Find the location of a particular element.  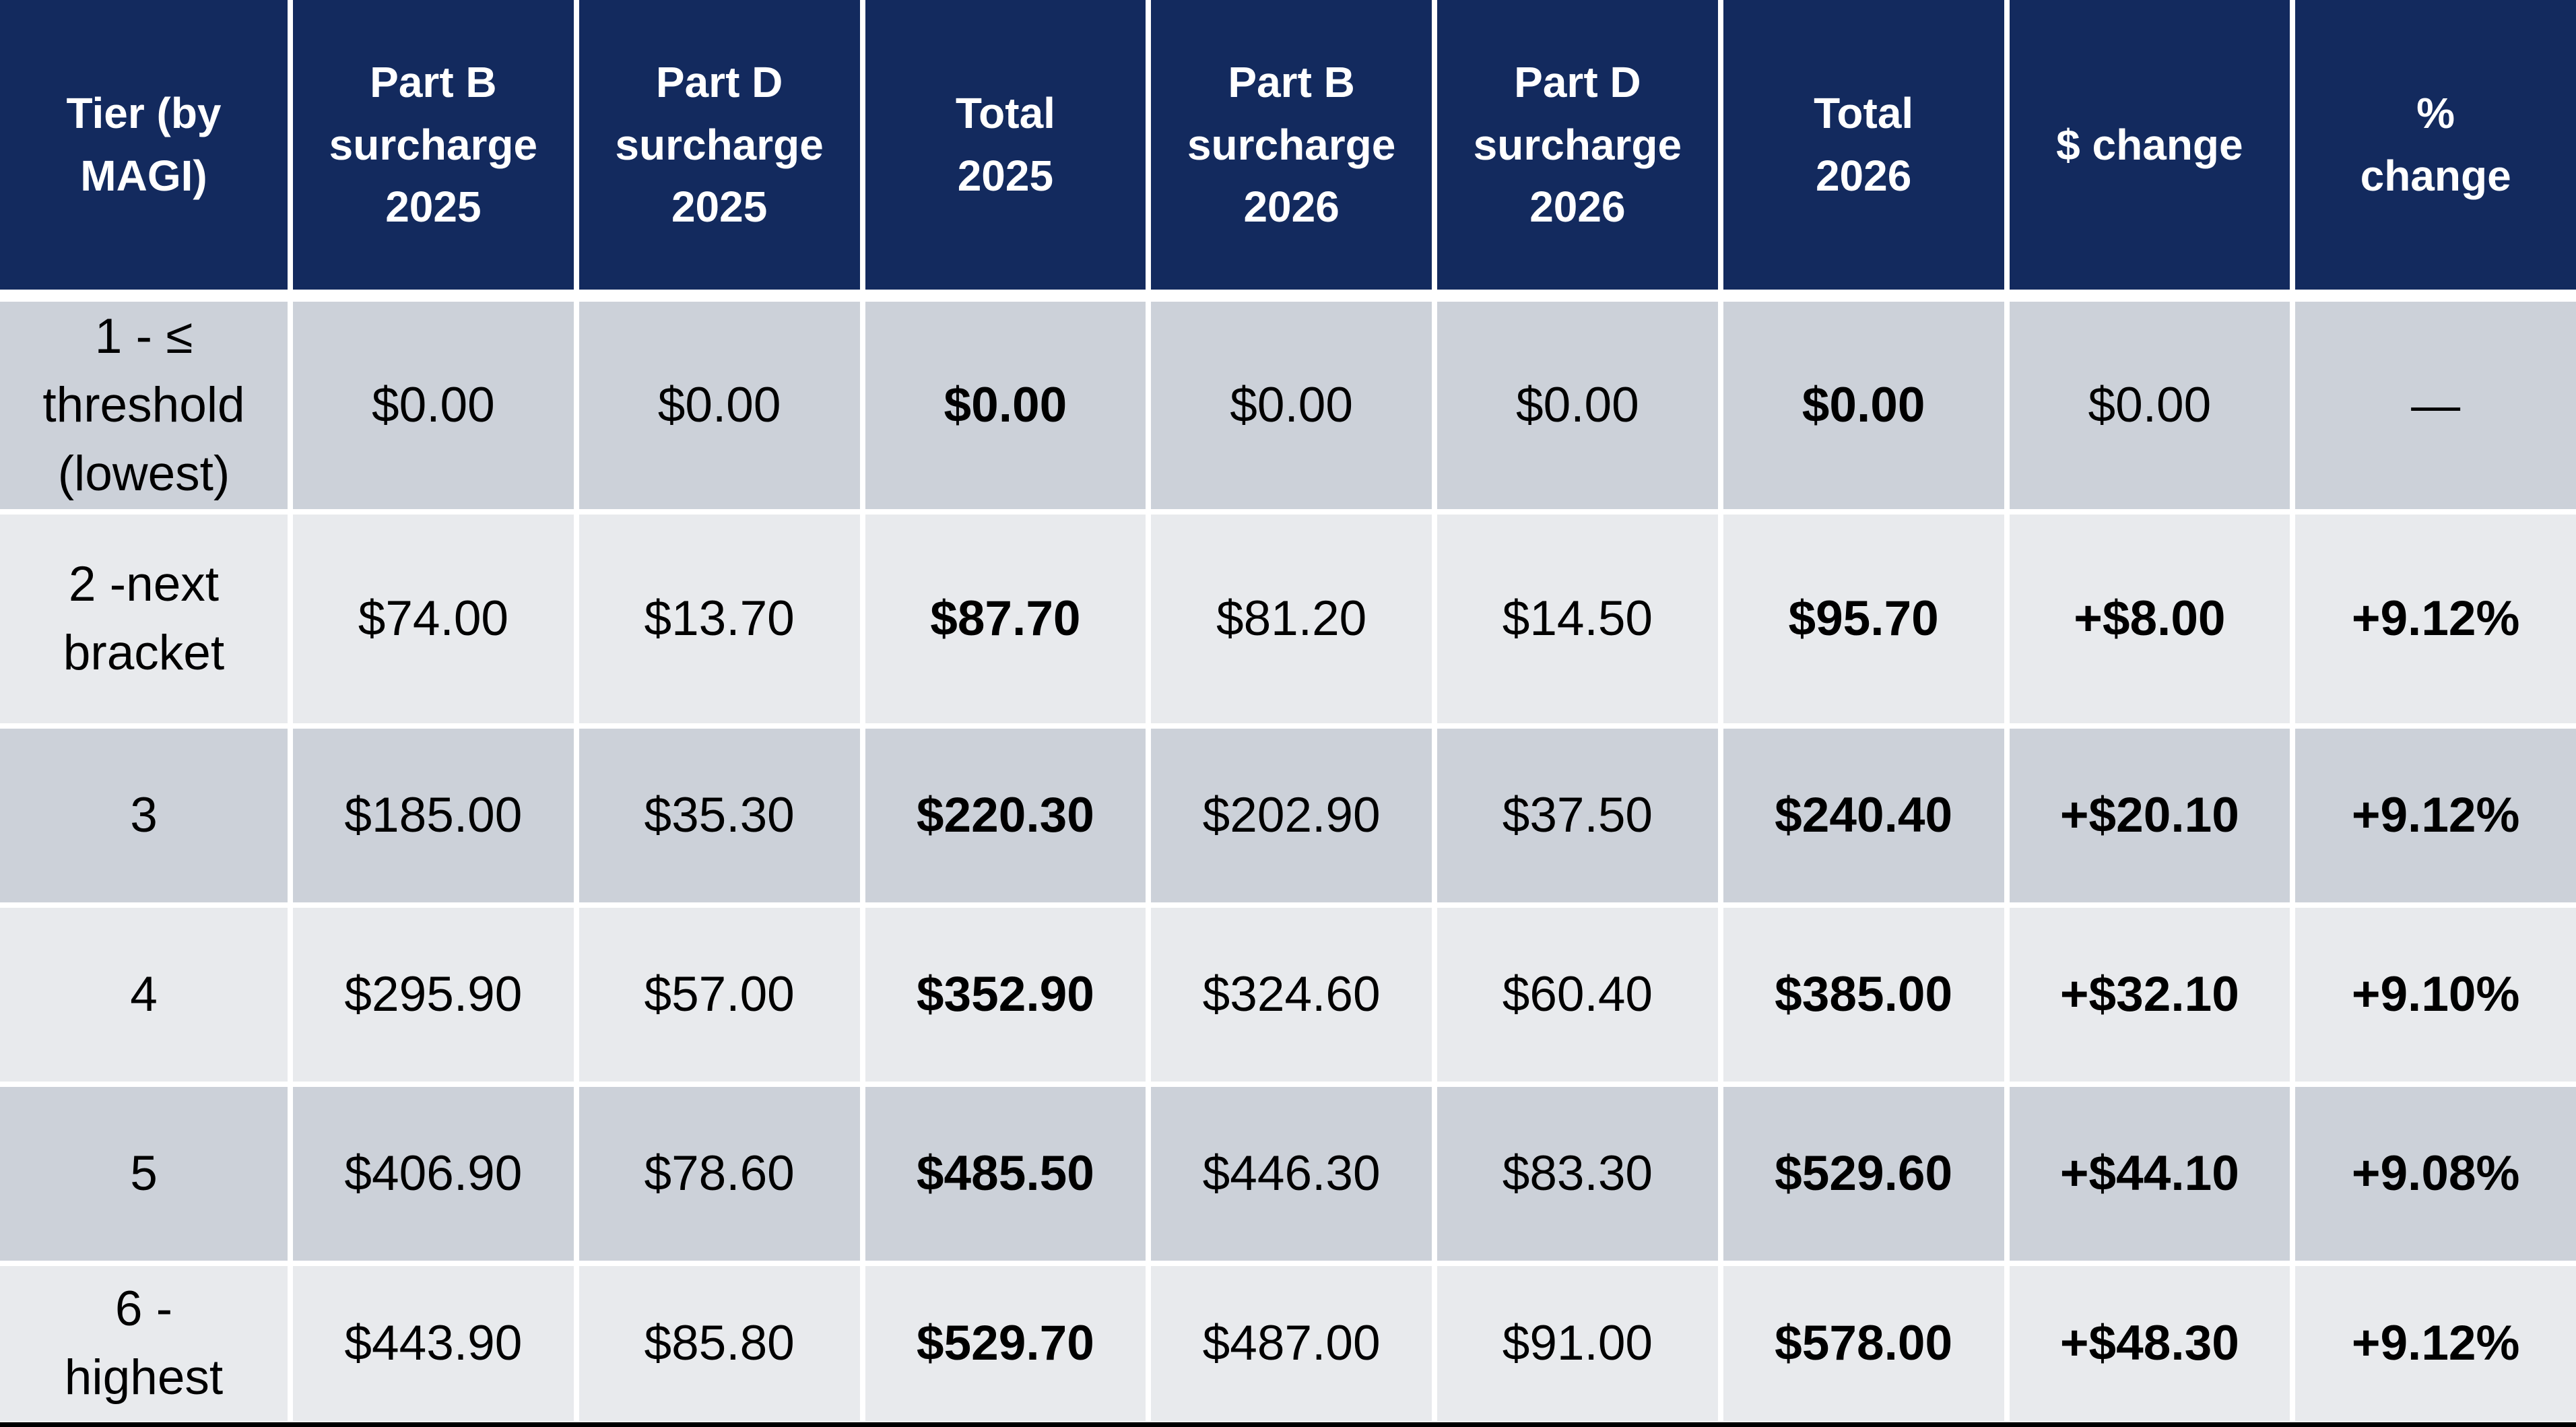

table-cell: +$20.10 is located at coordinates (2149, 815).